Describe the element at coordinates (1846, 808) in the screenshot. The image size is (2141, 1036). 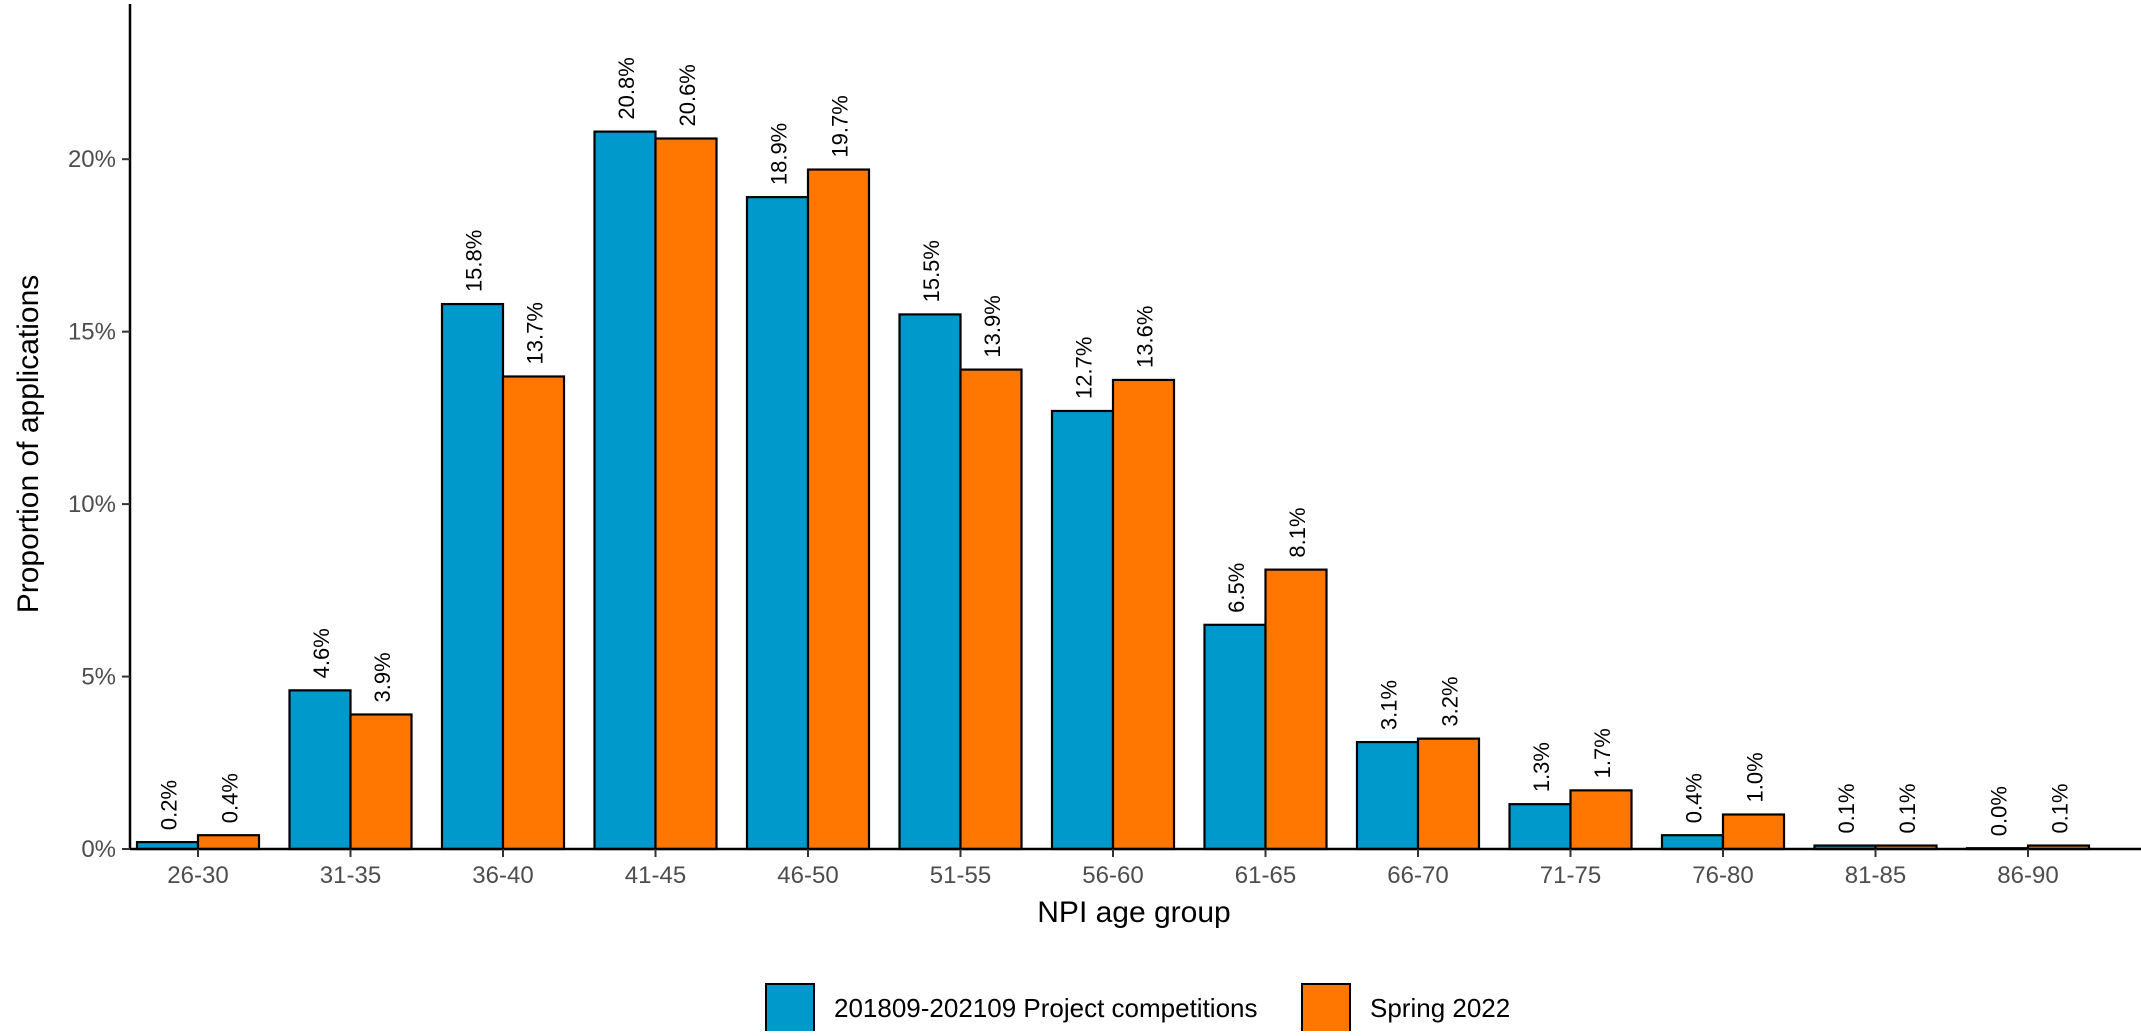
I see `bar-label-81-85-series-1: 0.1%` at that location.